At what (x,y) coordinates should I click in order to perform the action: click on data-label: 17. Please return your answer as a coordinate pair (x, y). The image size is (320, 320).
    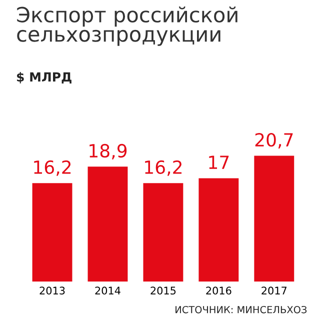
    Looking at the image, I should click on (219, 162).